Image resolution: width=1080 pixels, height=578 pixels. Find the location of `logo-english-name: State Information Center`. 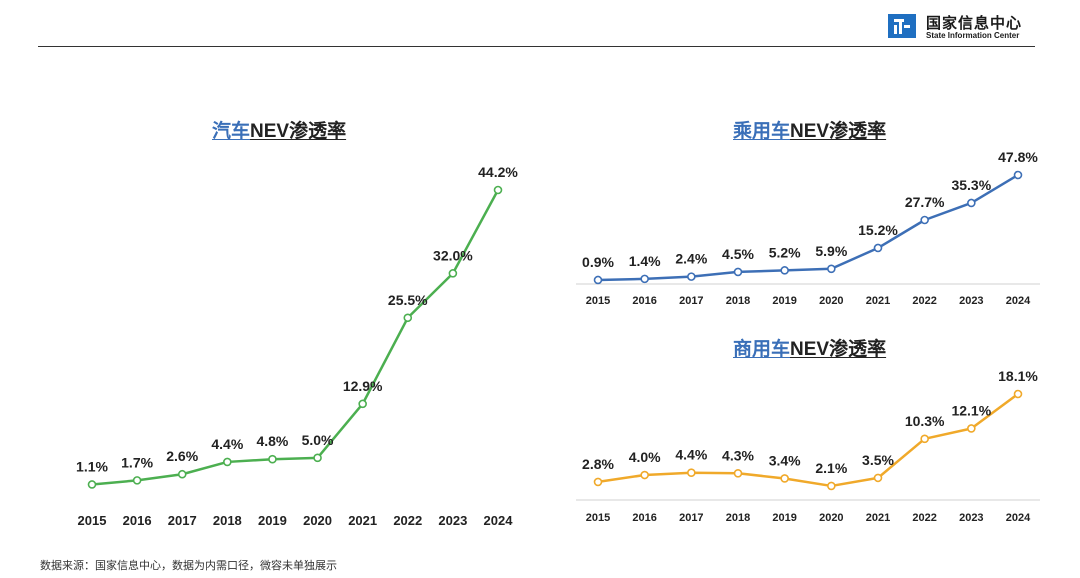

logo-english-name: State Information Center is located at coordinates (973, 35).